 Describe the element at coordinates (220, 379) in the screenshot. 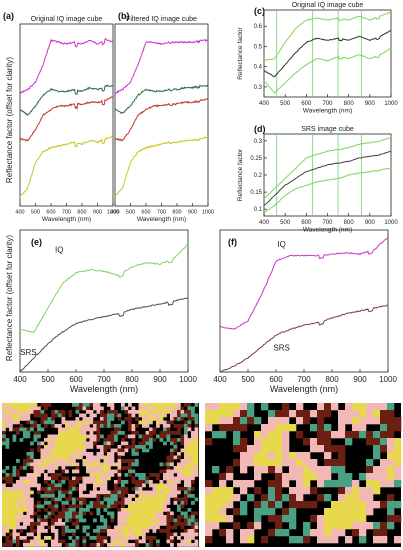

I see `x-tick-label: 400` at that location.